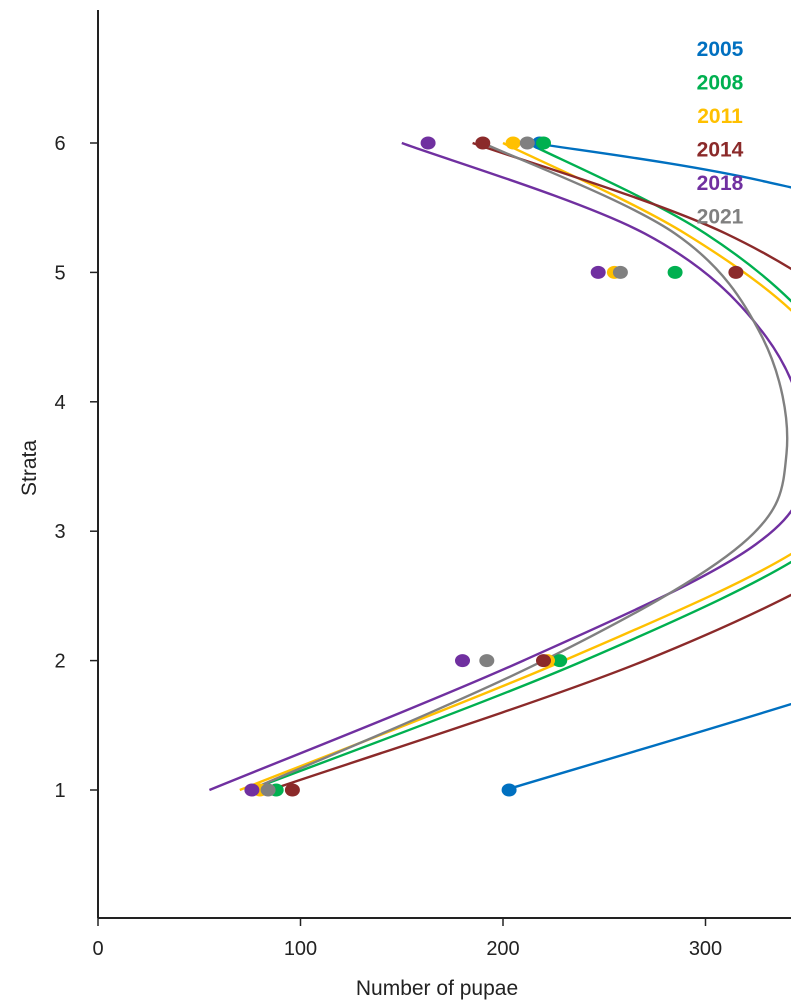  I want to click on y-tick-label-4: 4, so click(59, 403).